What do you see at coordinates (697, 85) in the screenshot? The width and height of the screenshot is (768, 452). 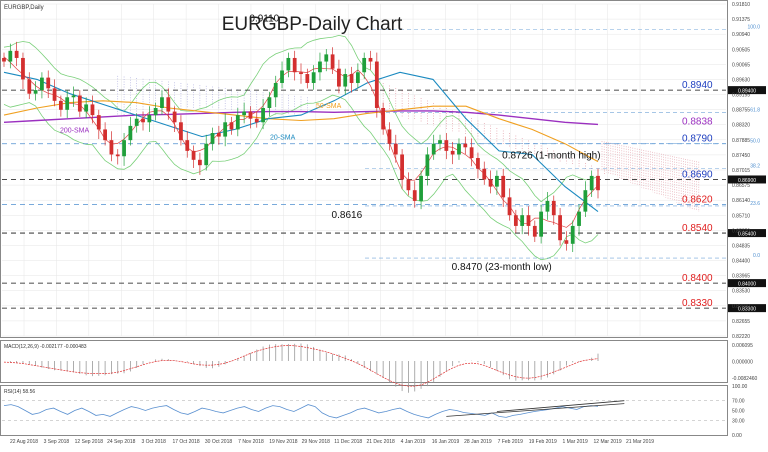 I see `level-label: 0.8940` at bounding box center [697, 85].